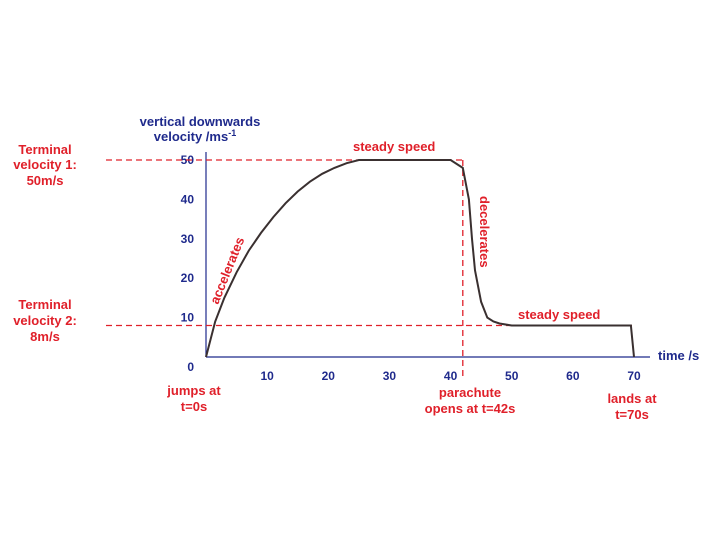 This screenshot has width=720, height=540. Describe the element at coordinates (44, 304) in the screenshot. I see `terminal-velocity-2-line1: Terminal` at that location.